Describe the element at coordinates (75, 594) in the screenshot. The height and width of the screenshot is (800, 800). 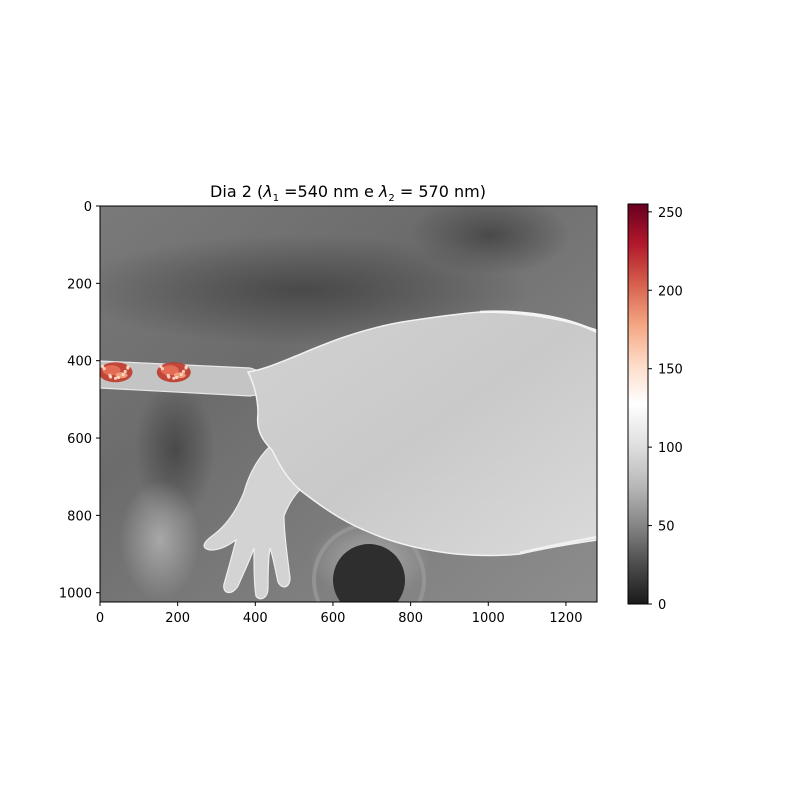
I see `y-tick-label: 1000` at that location.